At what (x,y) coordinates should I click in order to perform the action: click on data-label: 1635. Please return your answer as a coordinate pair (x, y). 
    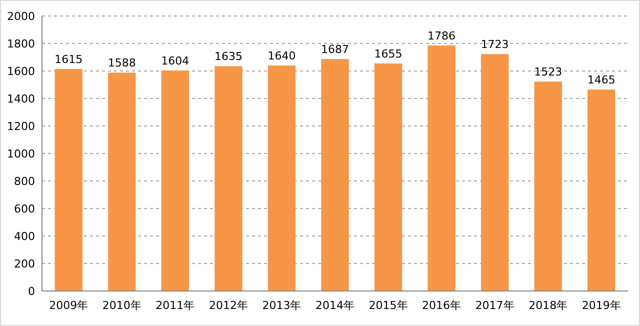
    Looking at the image, I should click on (228, 57).